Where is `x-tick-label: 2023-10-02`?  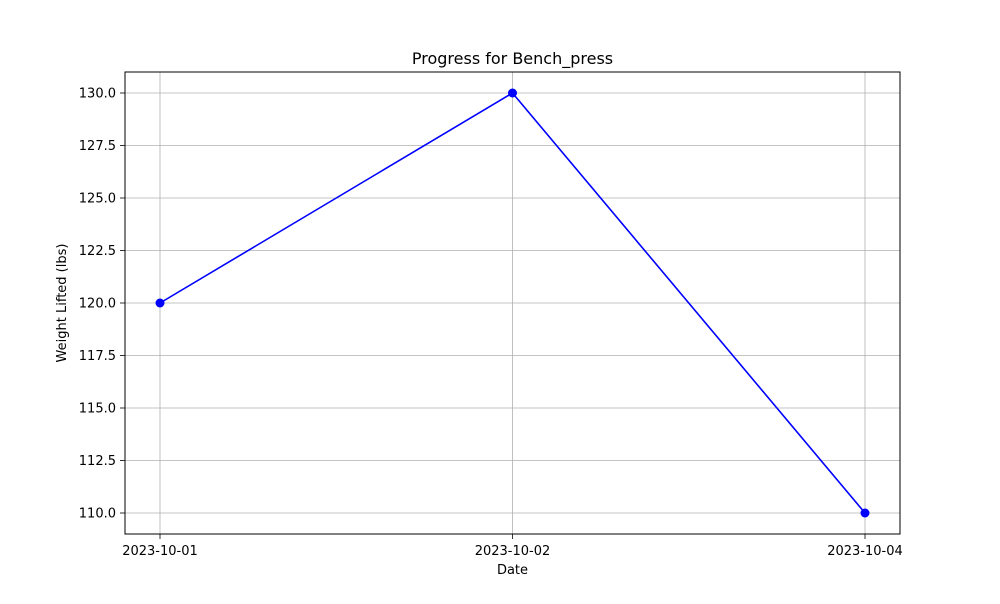
x-tick-label: 2023-10-02 is located at coordinates (513, 551).